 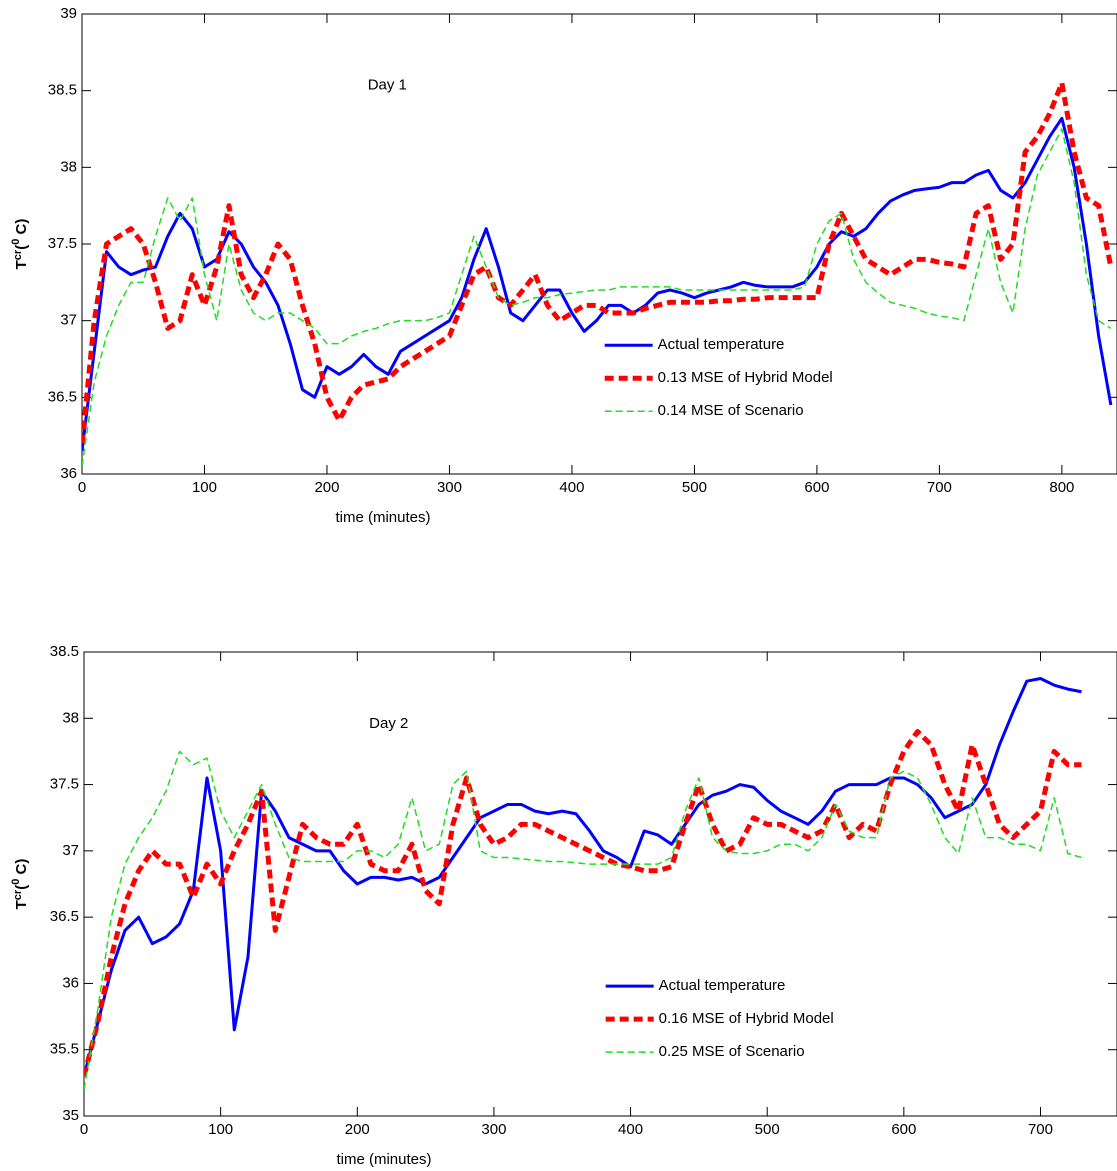 I want to click on legend-label: 0.14 MSE of Scenario, so click(x=731, y=410).